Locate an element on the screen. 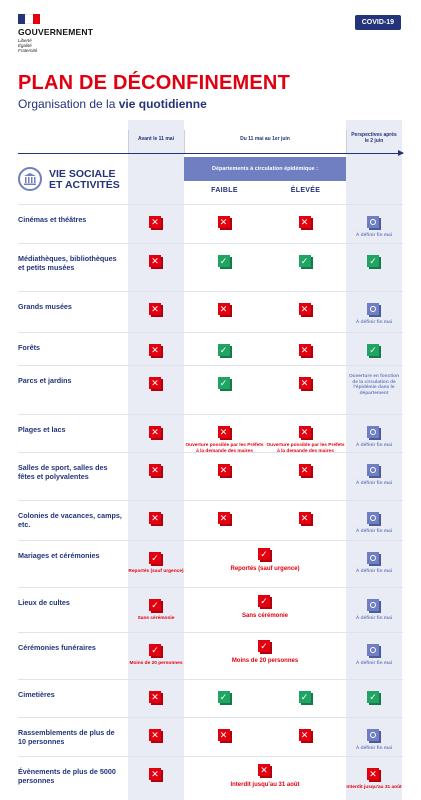 The height and width of the screenshot is (800, 421). column-header-before: Avant le 11 mai is located at coordinates (156, 139).